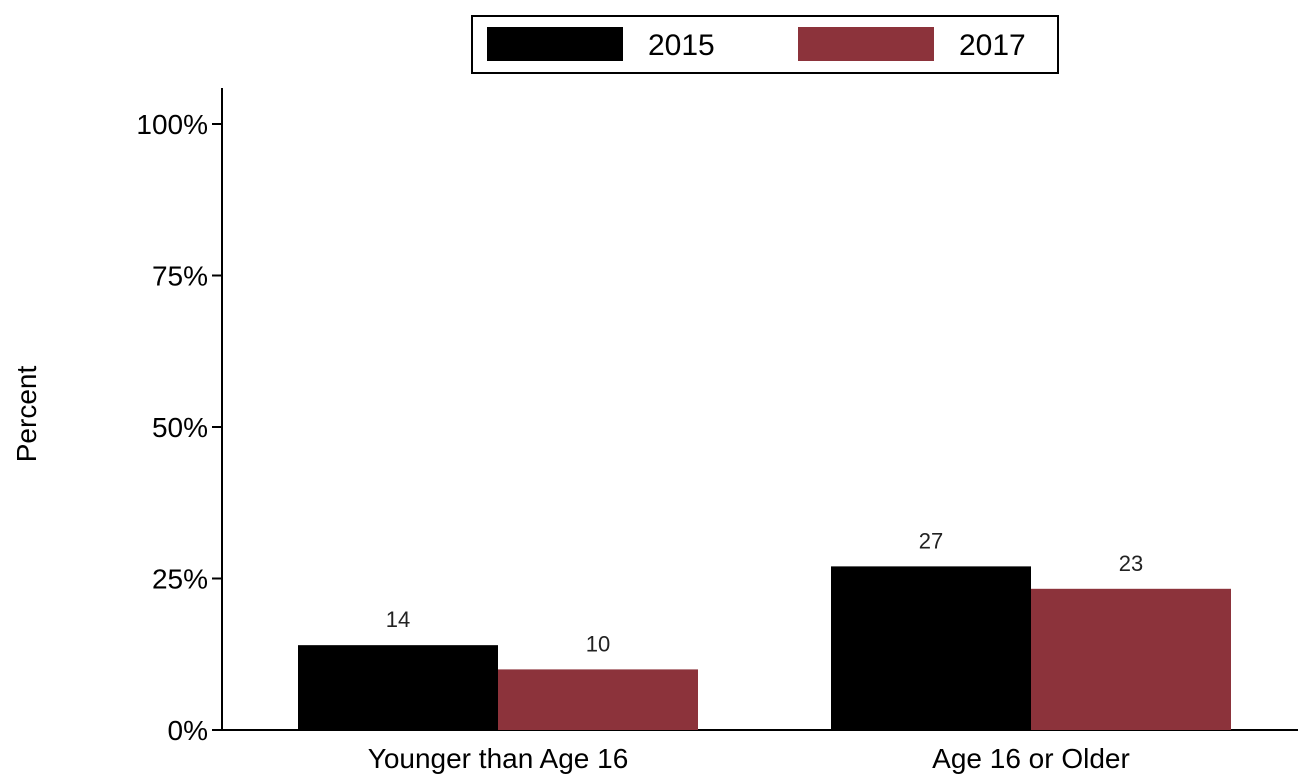  I want to click on data-label: 23, so click(1131, 563).